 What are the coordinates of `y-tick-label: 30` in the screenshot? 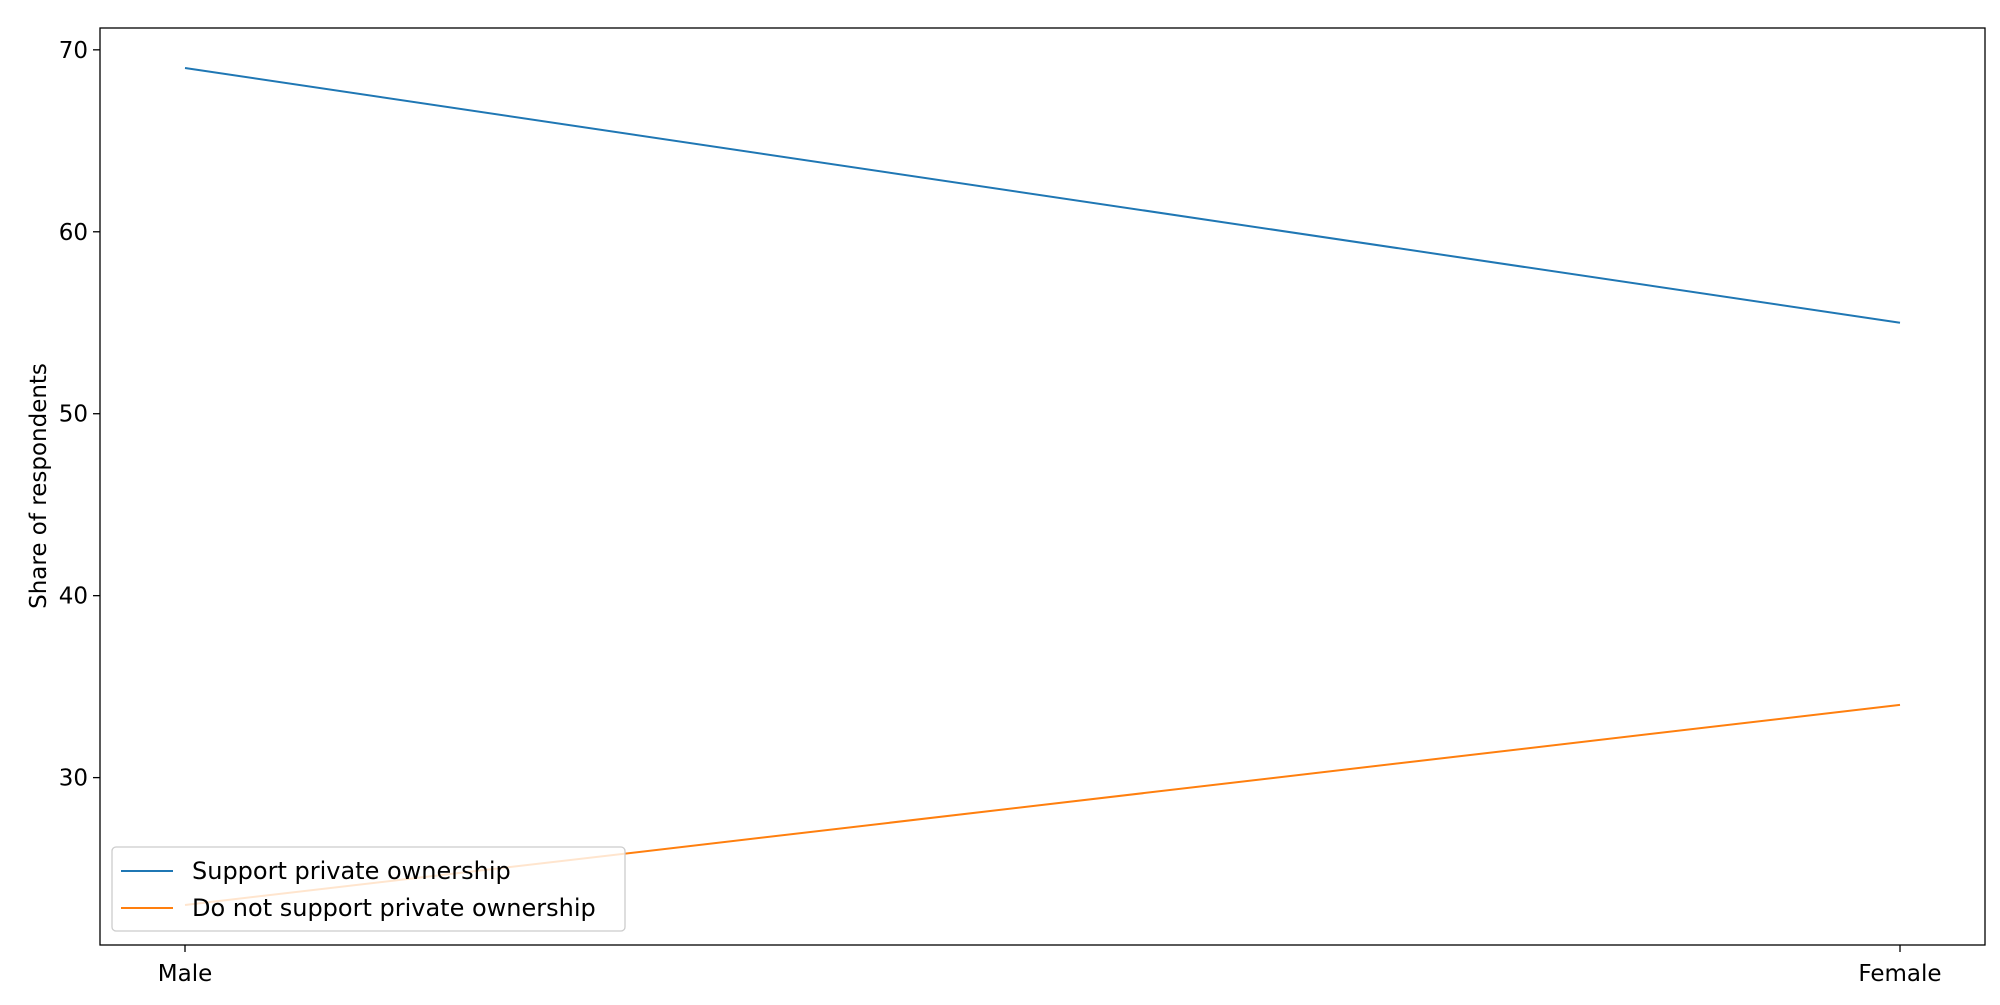 It's located at (73, 779).